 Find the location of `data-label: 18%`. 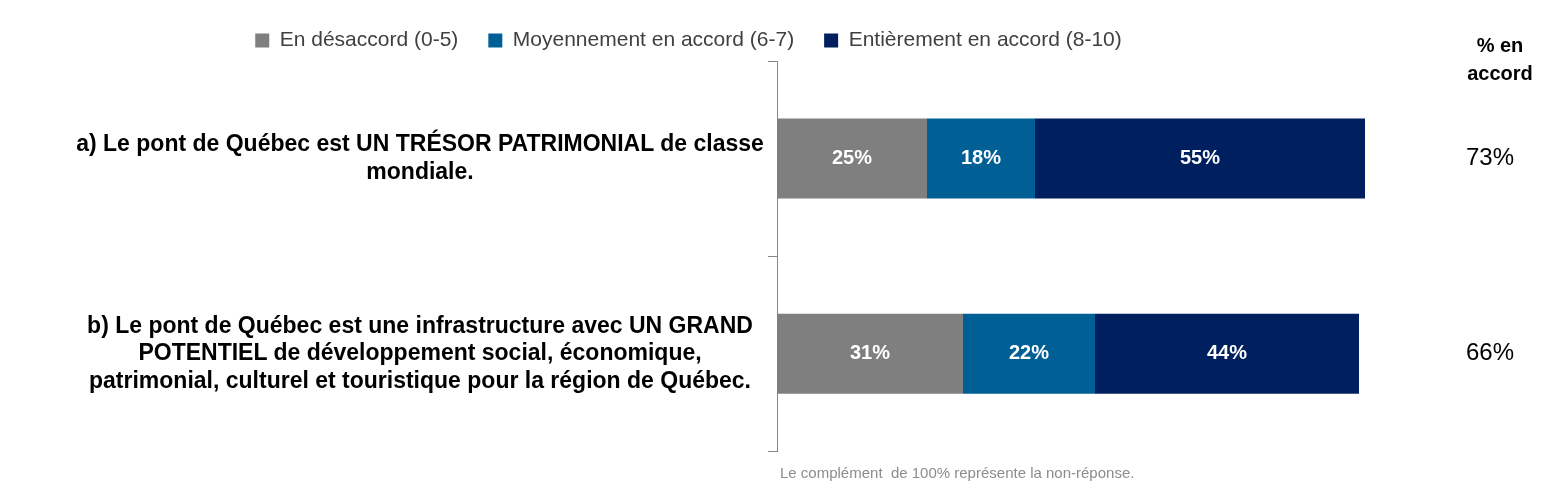

data-label: 18% is located at coordinates (981, 157).